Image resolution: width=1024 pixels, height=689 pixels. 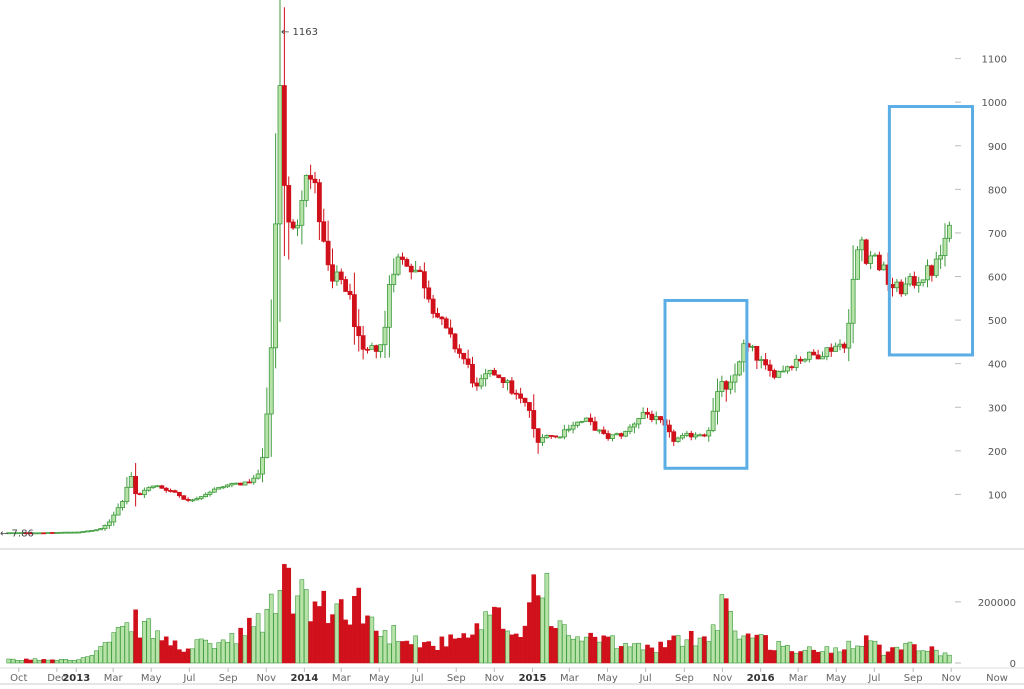 I want to click on x-tick-label: May, so click(x=836, y=678).